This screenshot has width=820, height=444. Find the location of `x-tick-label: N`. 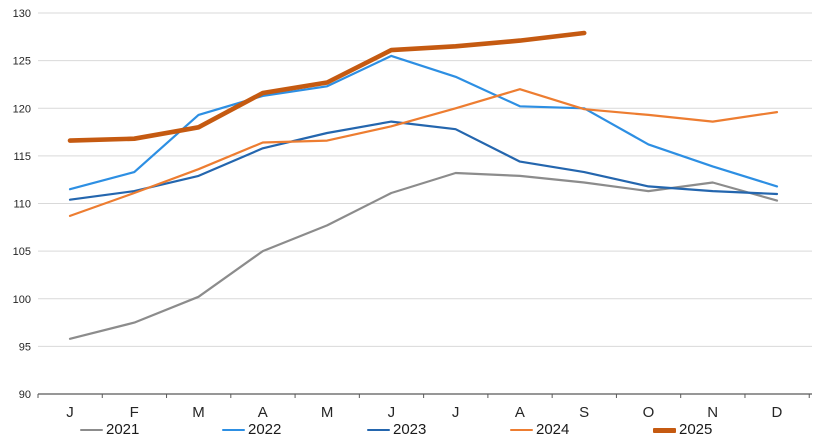

x-tick-label: N is located at coordinates (712, 412).